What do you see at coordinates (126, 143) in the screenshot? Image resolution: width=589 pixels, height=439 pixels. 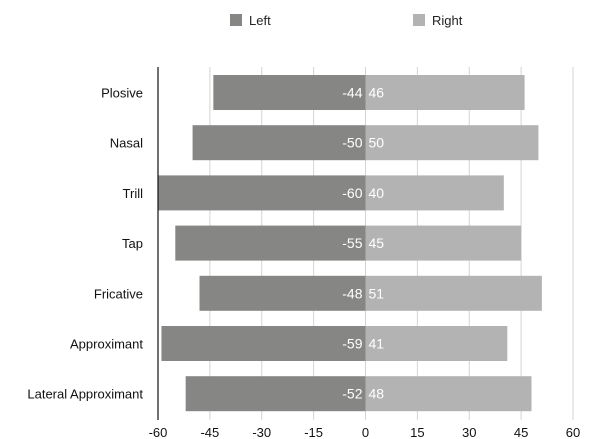 I see `category-label: Nasal` at bounding box center [126, 143].